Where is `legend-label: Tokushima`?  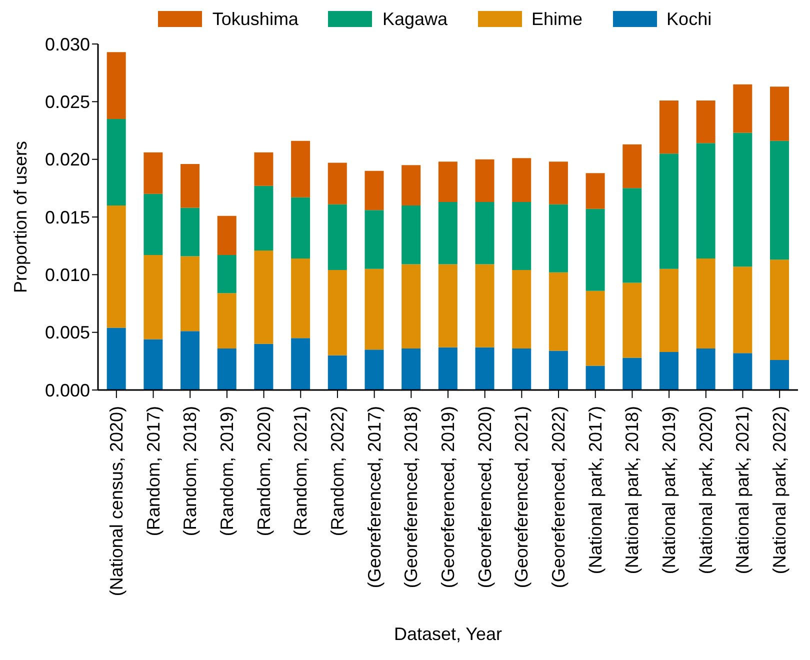
legend-label: Tokushima is located at coordinates (255, 19).